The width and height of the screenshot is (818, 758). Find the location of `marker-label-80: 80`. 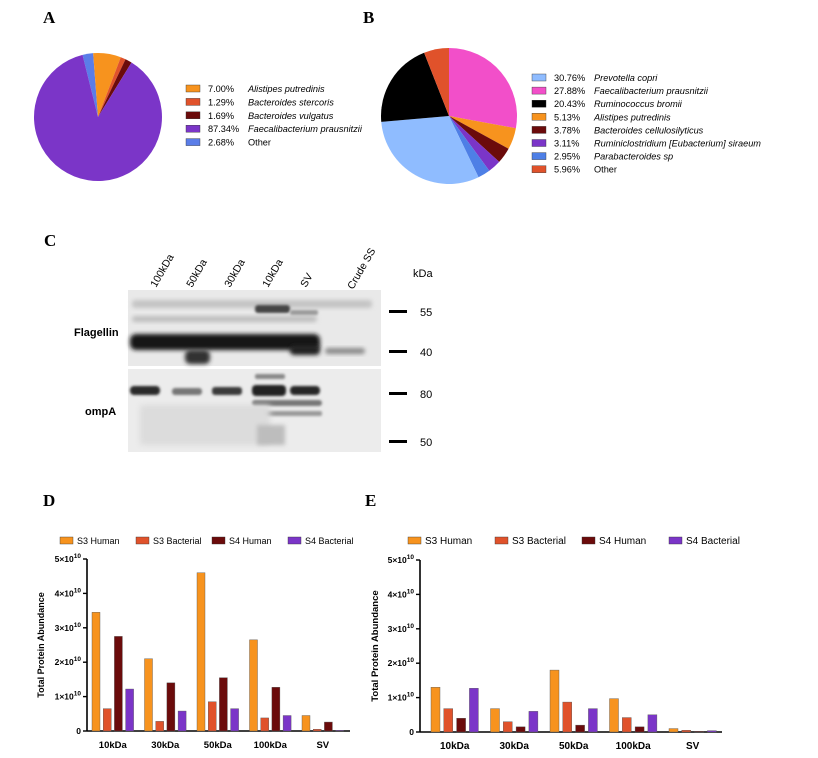

marker-label-80: 80 is located at coordinates (426, 395).